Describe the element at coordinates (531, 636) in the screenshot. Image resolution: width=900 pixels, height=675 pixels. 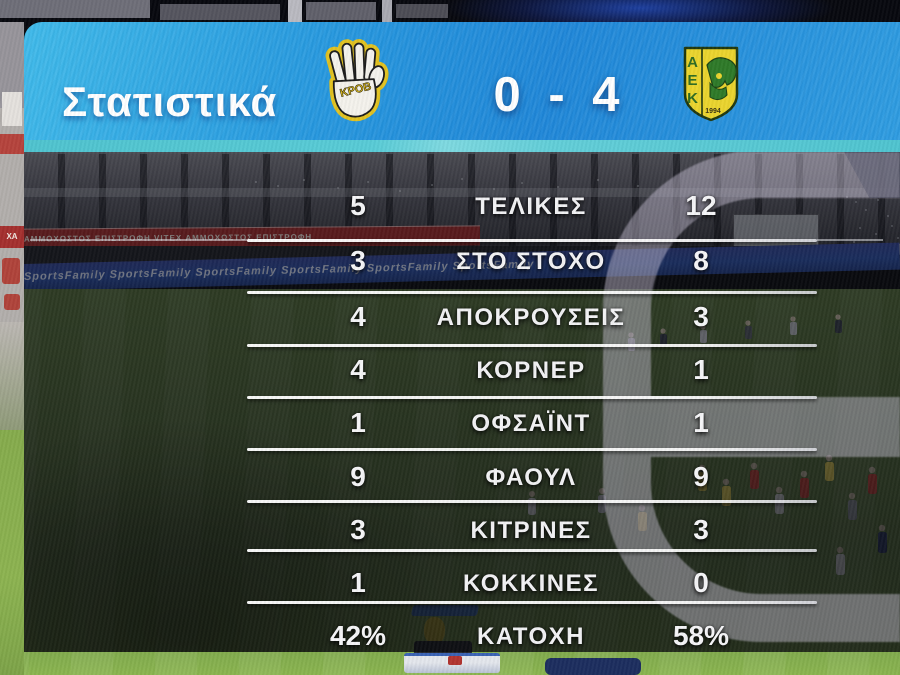
I see `stat-label: ΚΑΤΟΧΗ` at that location.